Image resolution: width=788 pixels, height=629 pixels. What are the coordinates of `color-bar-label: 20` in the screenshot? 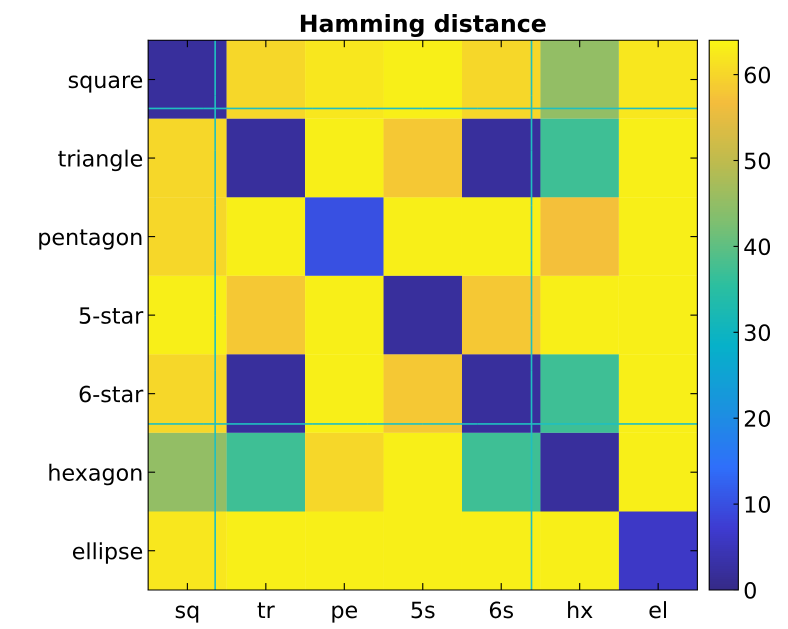 It's located at (757, 418).